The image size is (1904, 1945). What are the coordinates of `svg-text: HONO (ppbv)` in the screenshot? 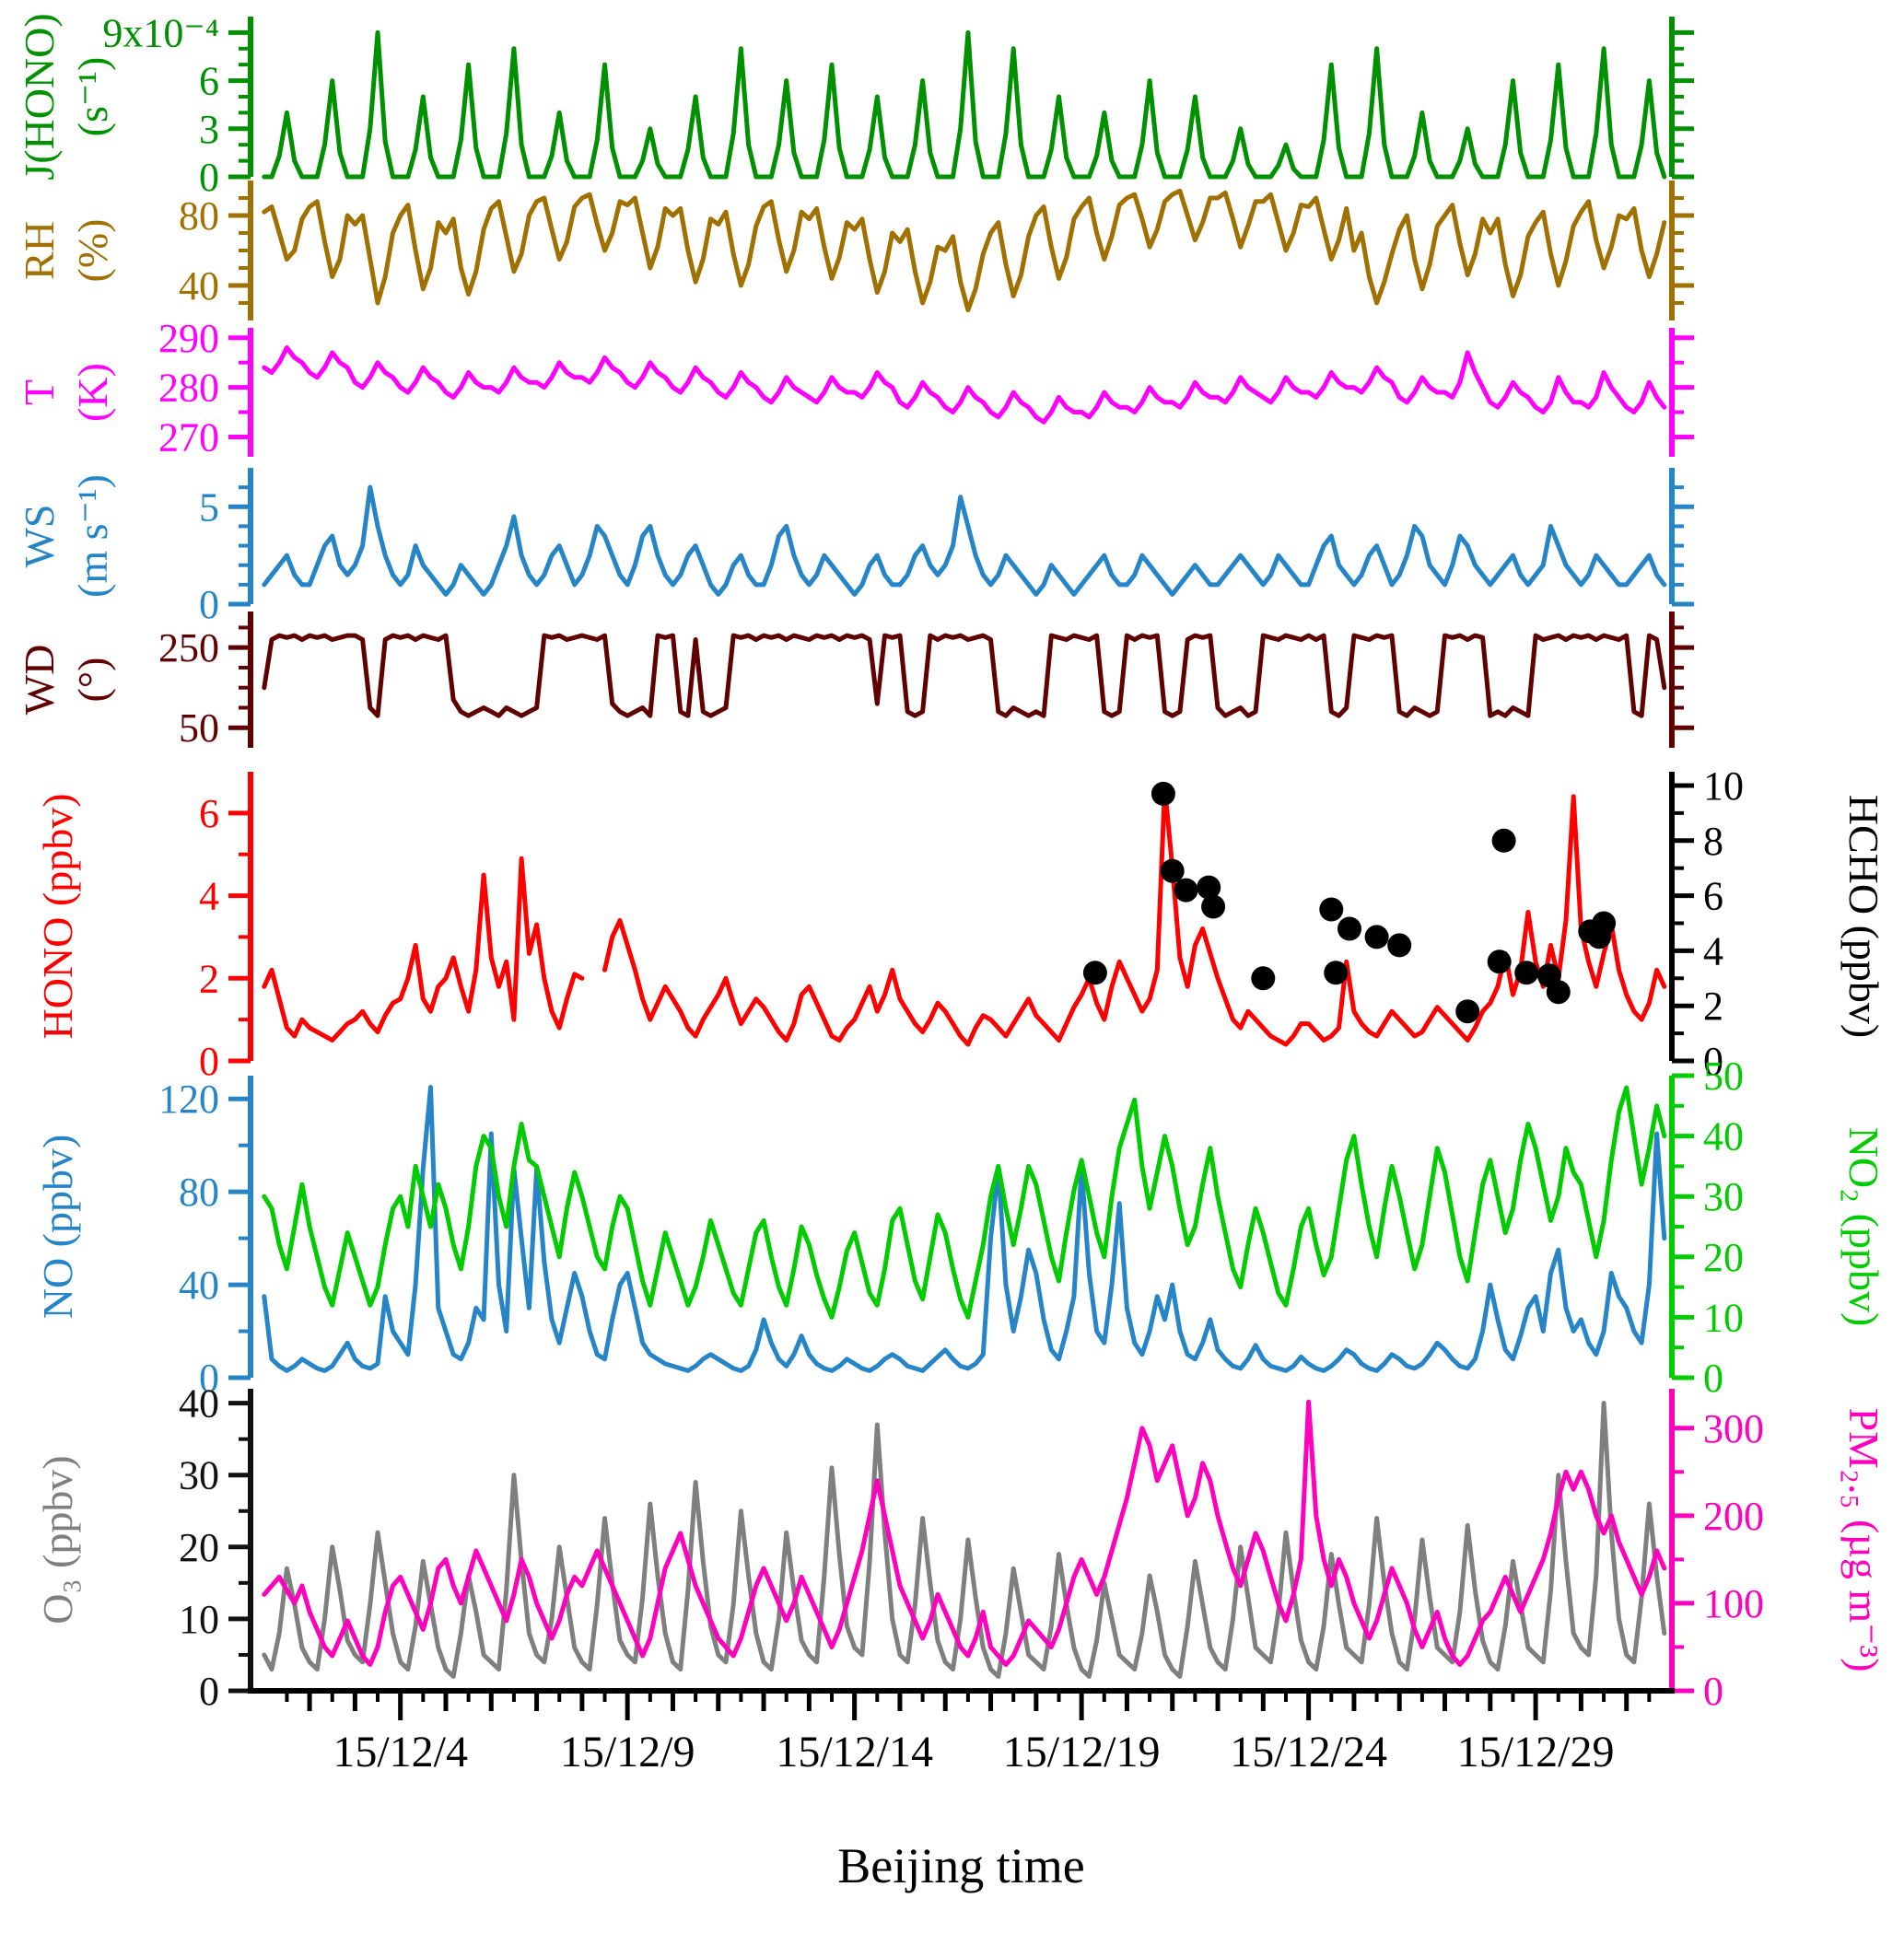 It's located at (57, 916).